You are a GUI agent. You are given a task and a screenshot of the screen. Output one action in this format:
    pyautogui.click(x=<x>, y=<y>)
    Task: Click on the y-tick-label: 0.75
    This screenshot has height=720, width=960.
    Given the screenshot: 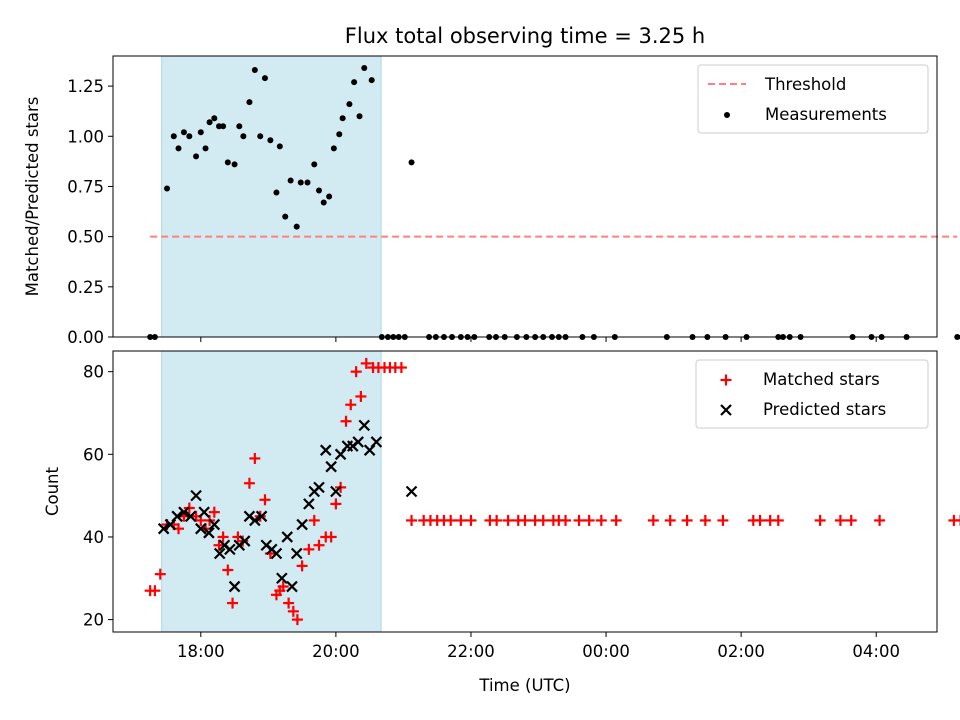 What is the action you would take?
    pyautogui.click(x=85, y=186)
    